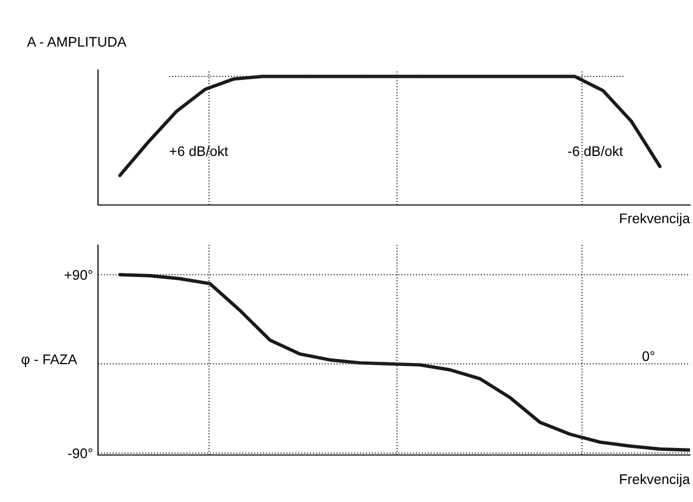 The height and width of the screenshot is (502, 693). What do you see at coordinates (76, 42) in the screenshot?
I see `y-axis-title: A - AMPLITUDA` at bounding box center [76, 42].